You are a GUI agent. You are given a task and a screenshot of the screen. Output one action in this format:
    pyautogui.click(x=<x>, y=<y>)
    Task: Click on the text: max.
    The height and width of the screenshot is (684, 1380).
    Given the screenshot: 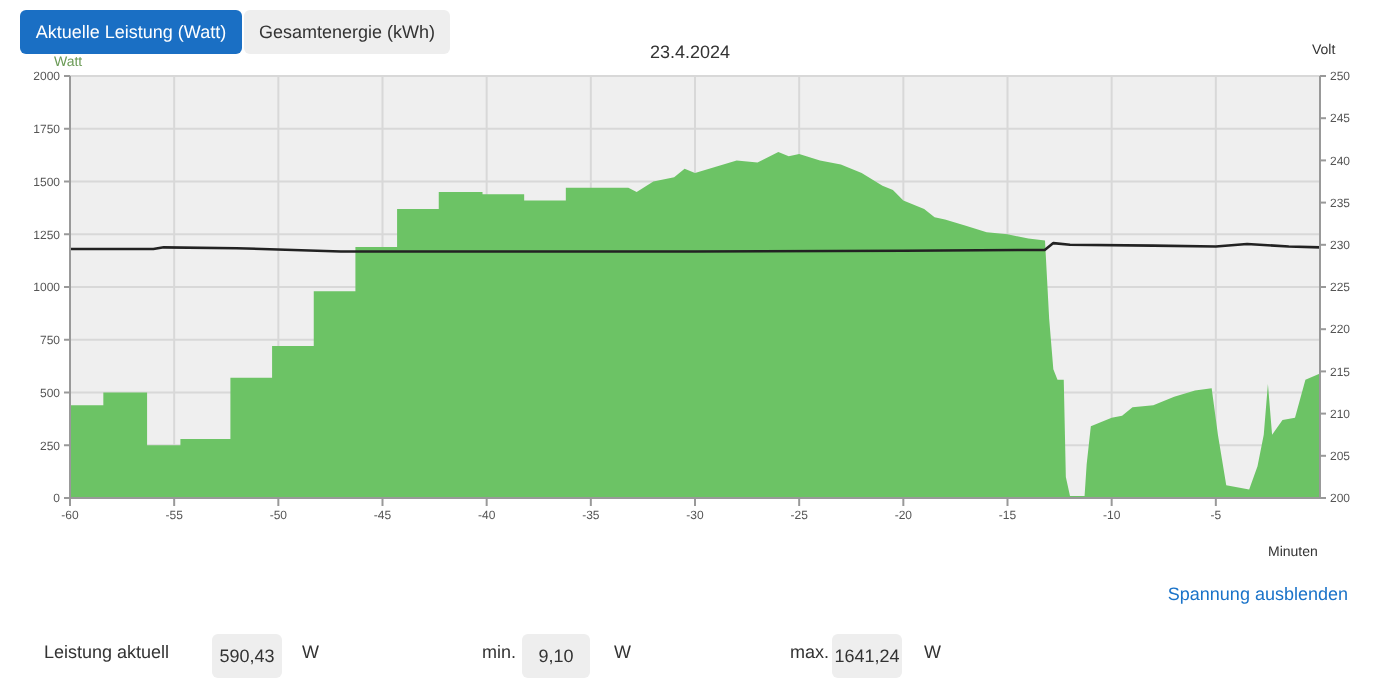 What is the action you would take?
    pyautogui.click(x=810, y=652)
    